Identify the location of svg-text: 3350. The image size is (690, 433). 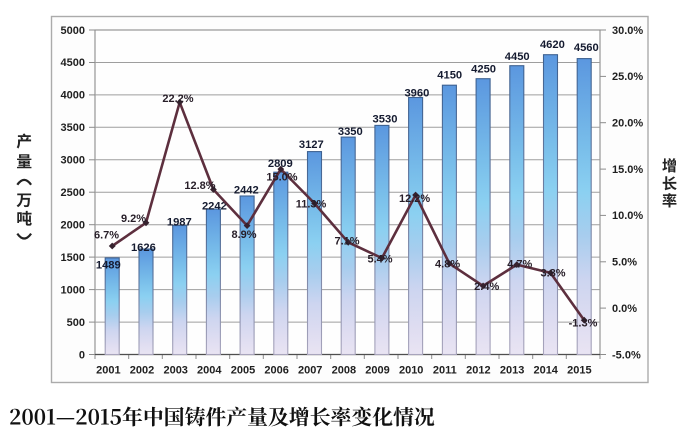
(350, 132).